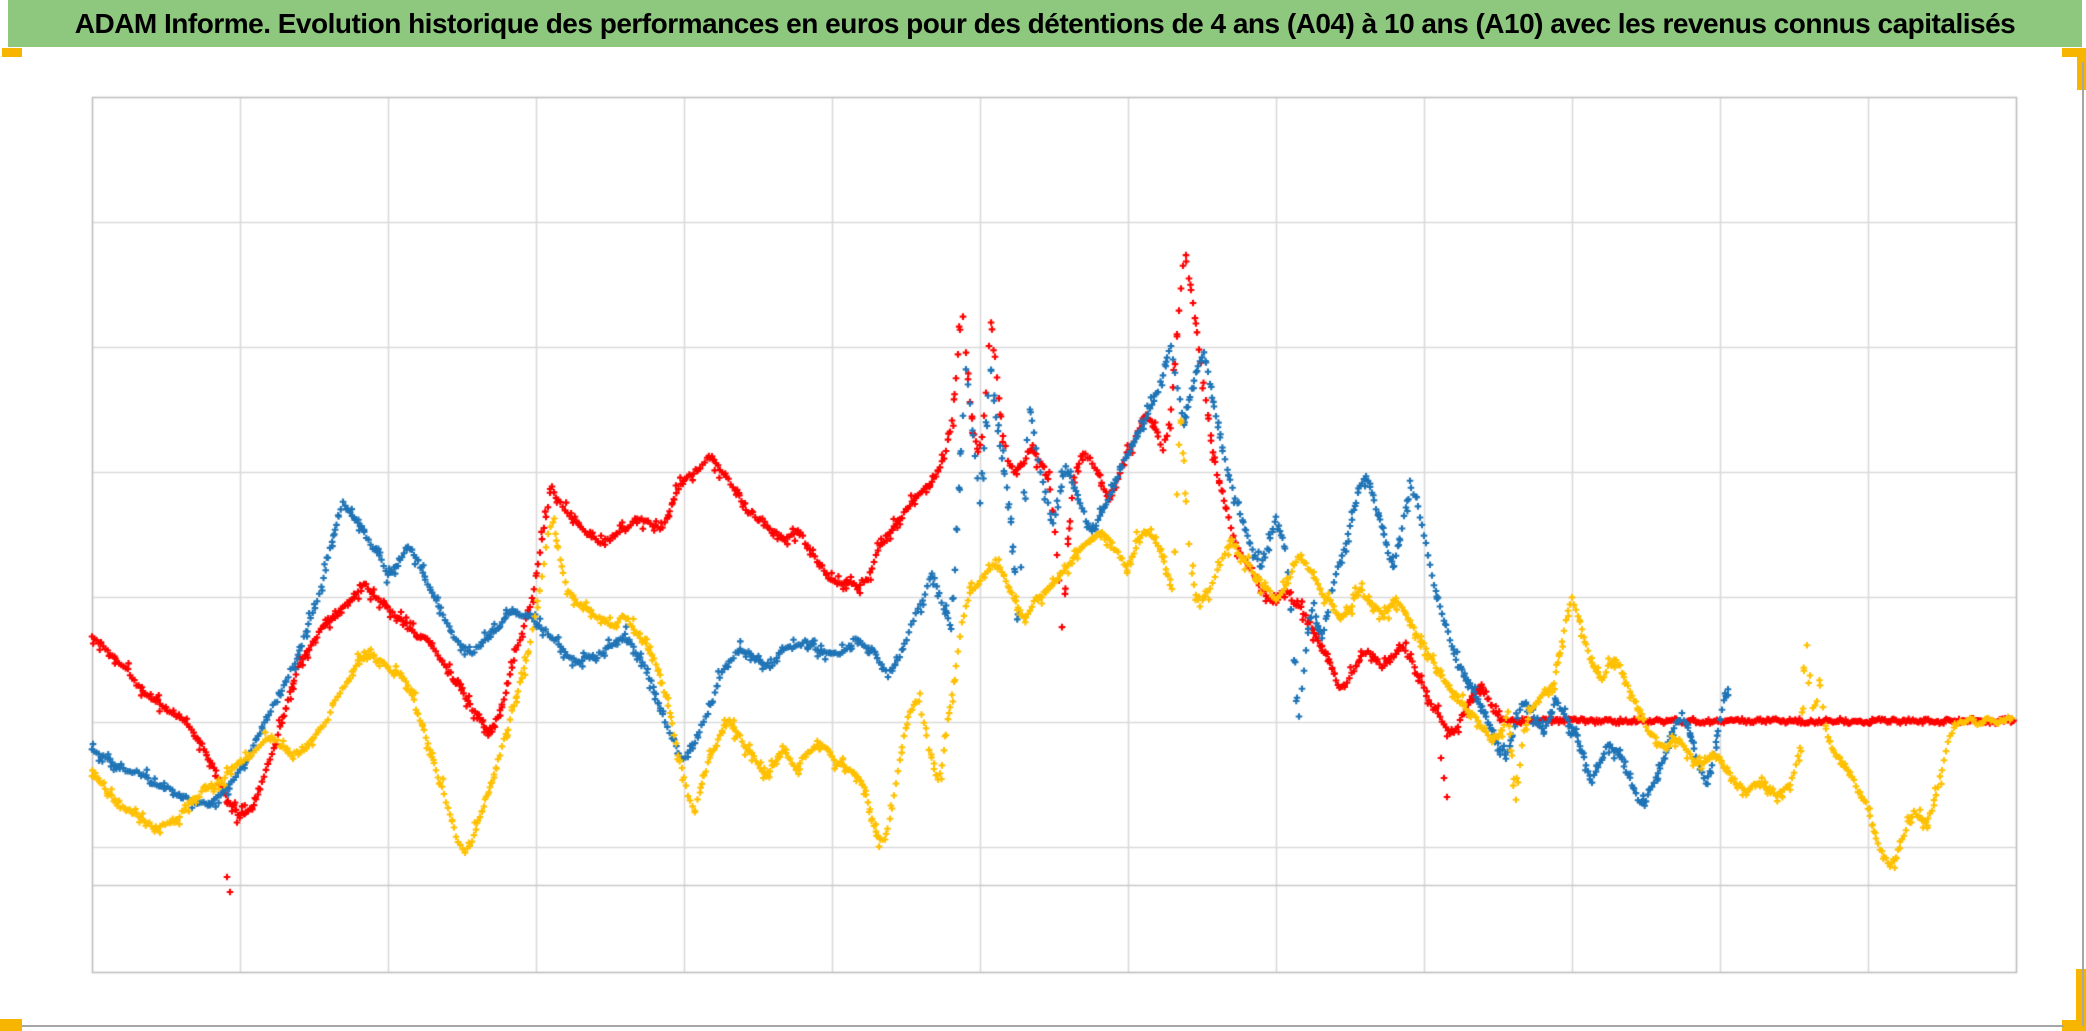 This screenshot has width=2086, height=1031. What do you see at coordinates (2081, 1000) in the screenshot?
I see `corner-mark-bottom-right-vertical` at bounding box center [2081, 1000].